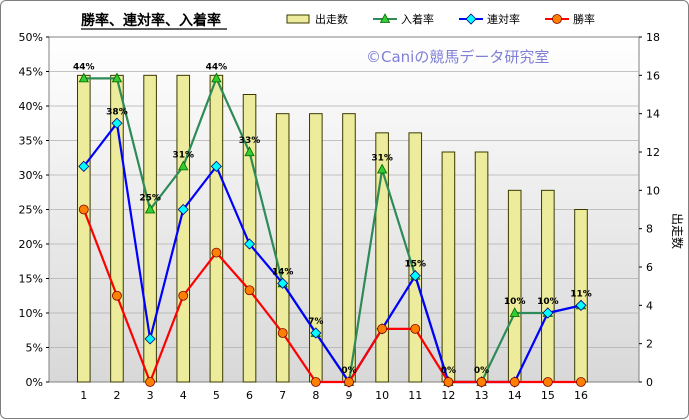 Image resolution: width=689 pixels, height=420 pixels. Describe the element at coordinates (415, 395) in the screenshot. I see `x-tick-label: 11` at that location.